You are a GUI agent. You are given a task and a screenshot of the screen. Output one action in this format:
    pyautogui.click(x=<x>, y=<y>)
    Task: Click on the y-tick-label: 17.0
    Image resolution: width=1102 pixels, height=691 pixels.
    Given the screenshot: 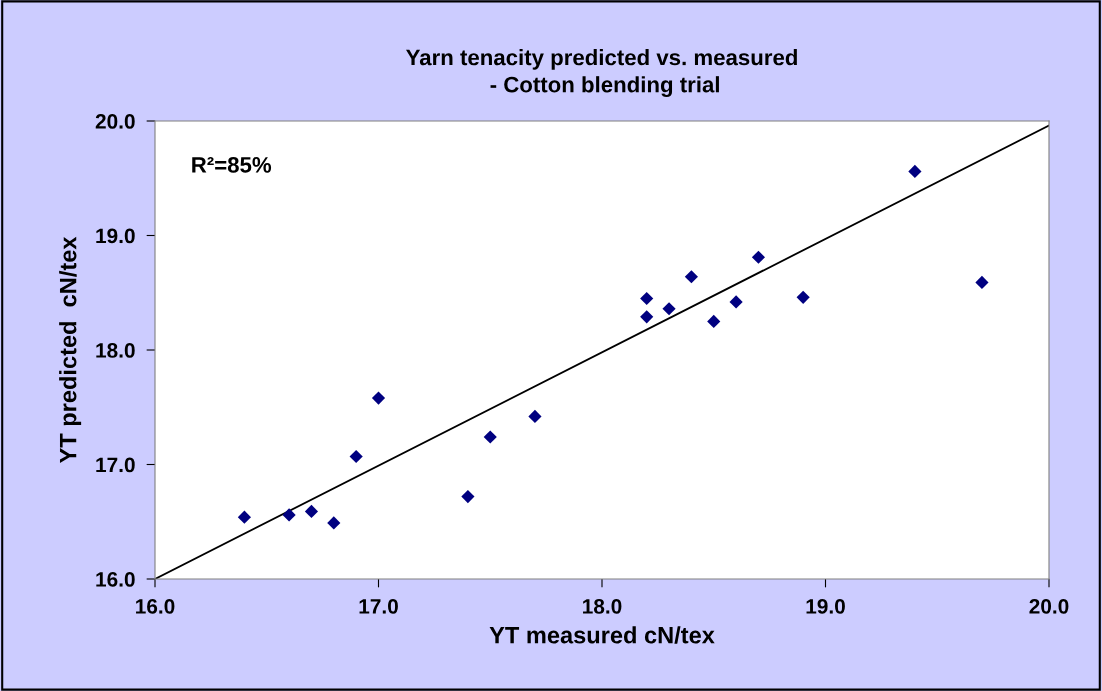 What is the action you would take?
    pyautogui.click(x=115, y=465)
    